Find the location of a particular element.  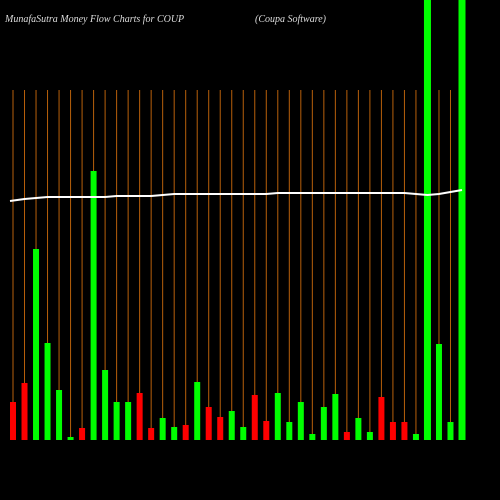

lines is located at coordinates (236, 195).